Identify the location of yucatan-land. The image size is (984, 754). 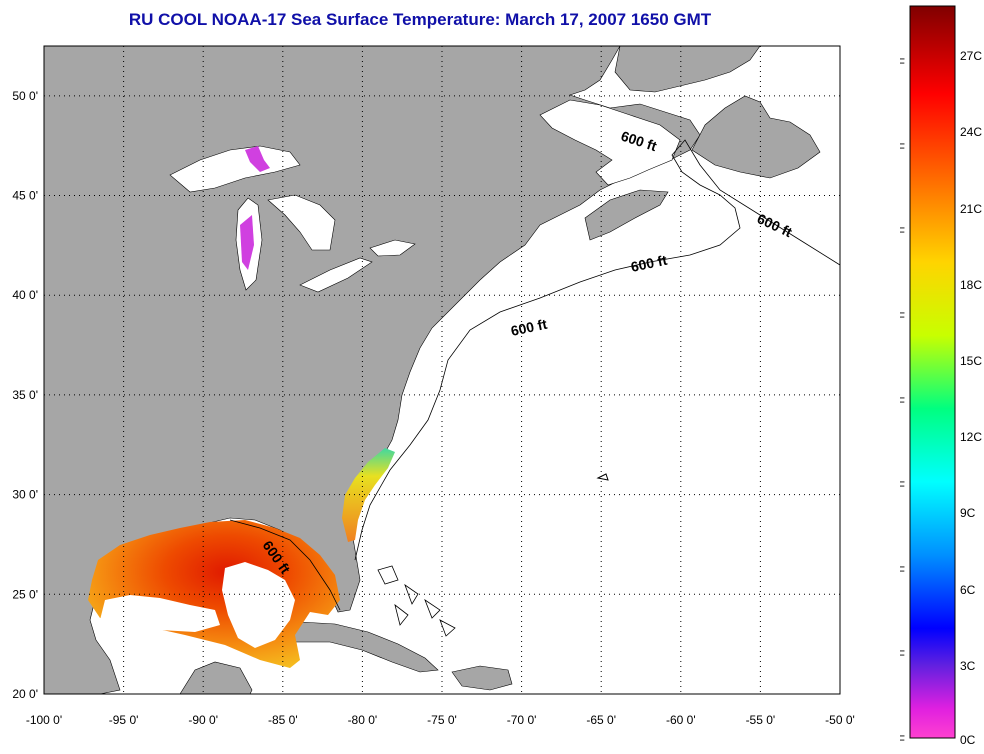
(216, 677).